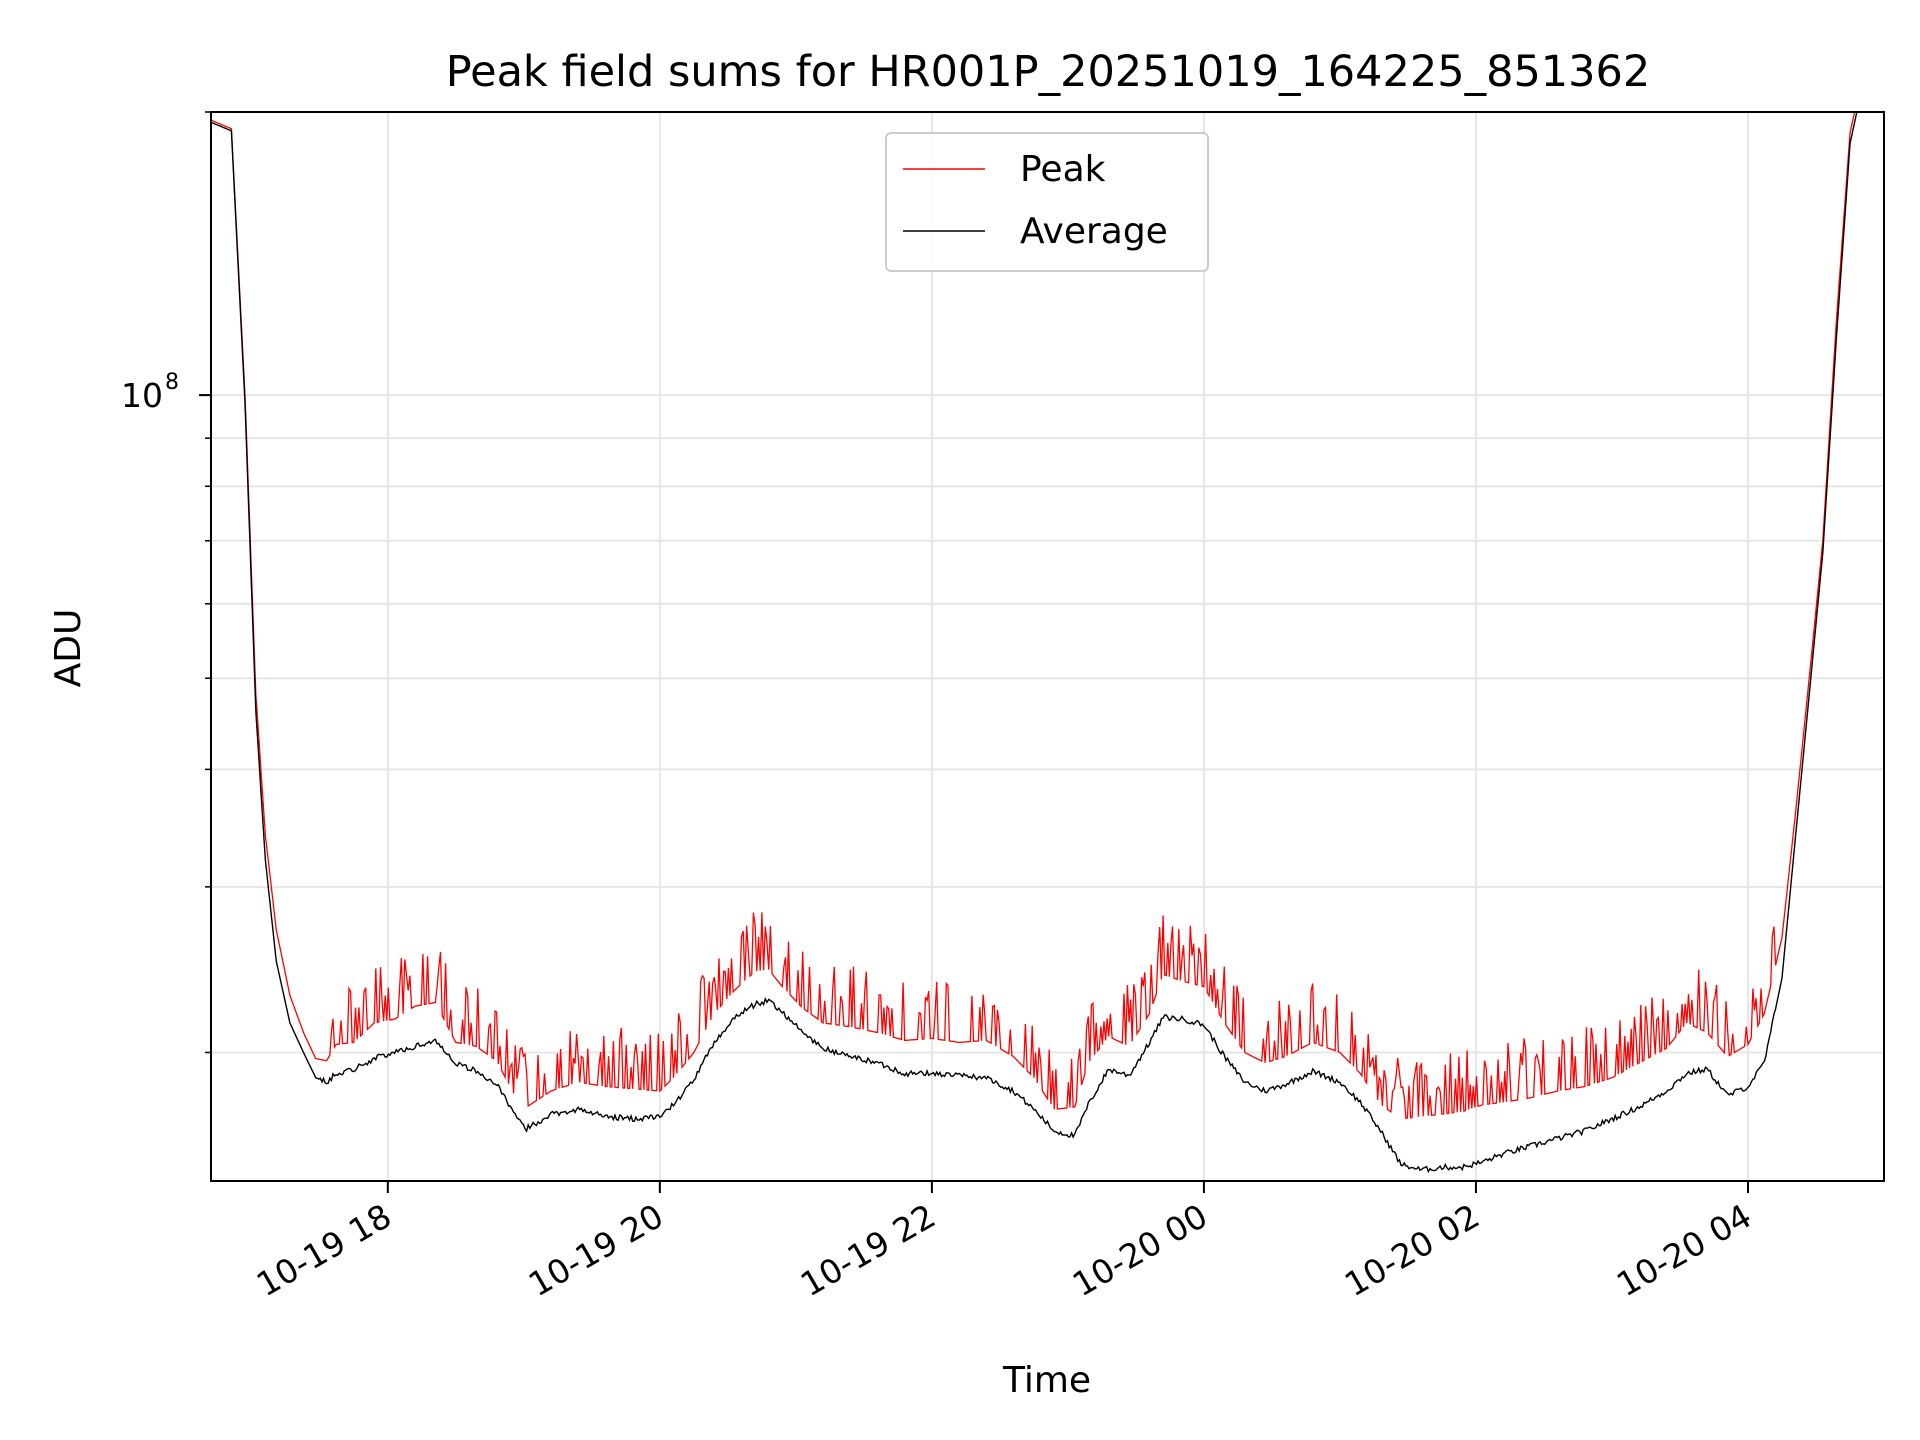 Image resolution: width=1920 pixels, height=1440 pixels. Describe the element at coordinates (1046, 1380) in the screenshot. I see `x-axis-label: Time` at that location.